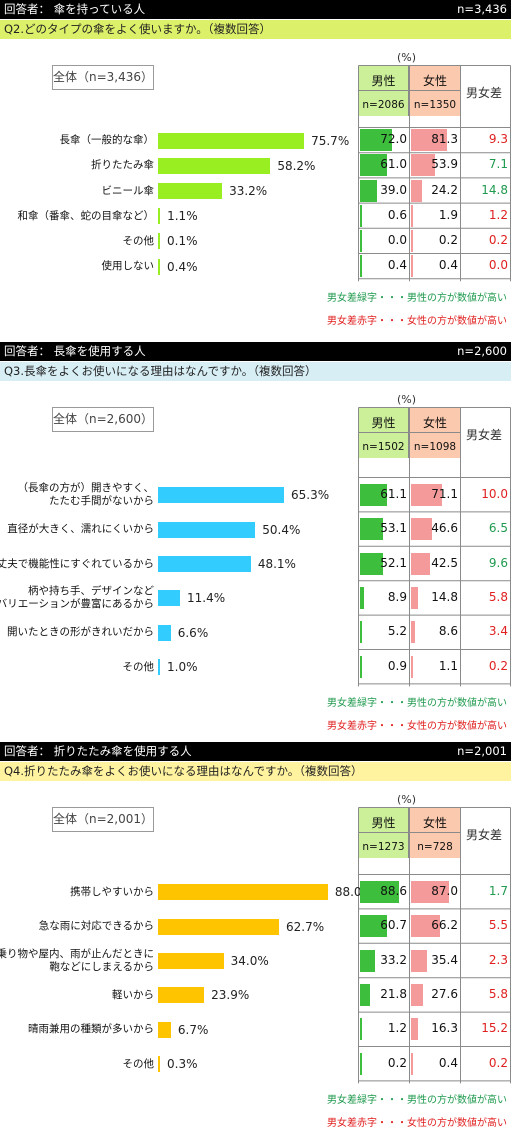 The width and height of the screenshot is (511, 1129). What do you see at coordinates (393, 139) in the screenshot?
I see `male-value: 72.0` at bounding box center [393, 139].